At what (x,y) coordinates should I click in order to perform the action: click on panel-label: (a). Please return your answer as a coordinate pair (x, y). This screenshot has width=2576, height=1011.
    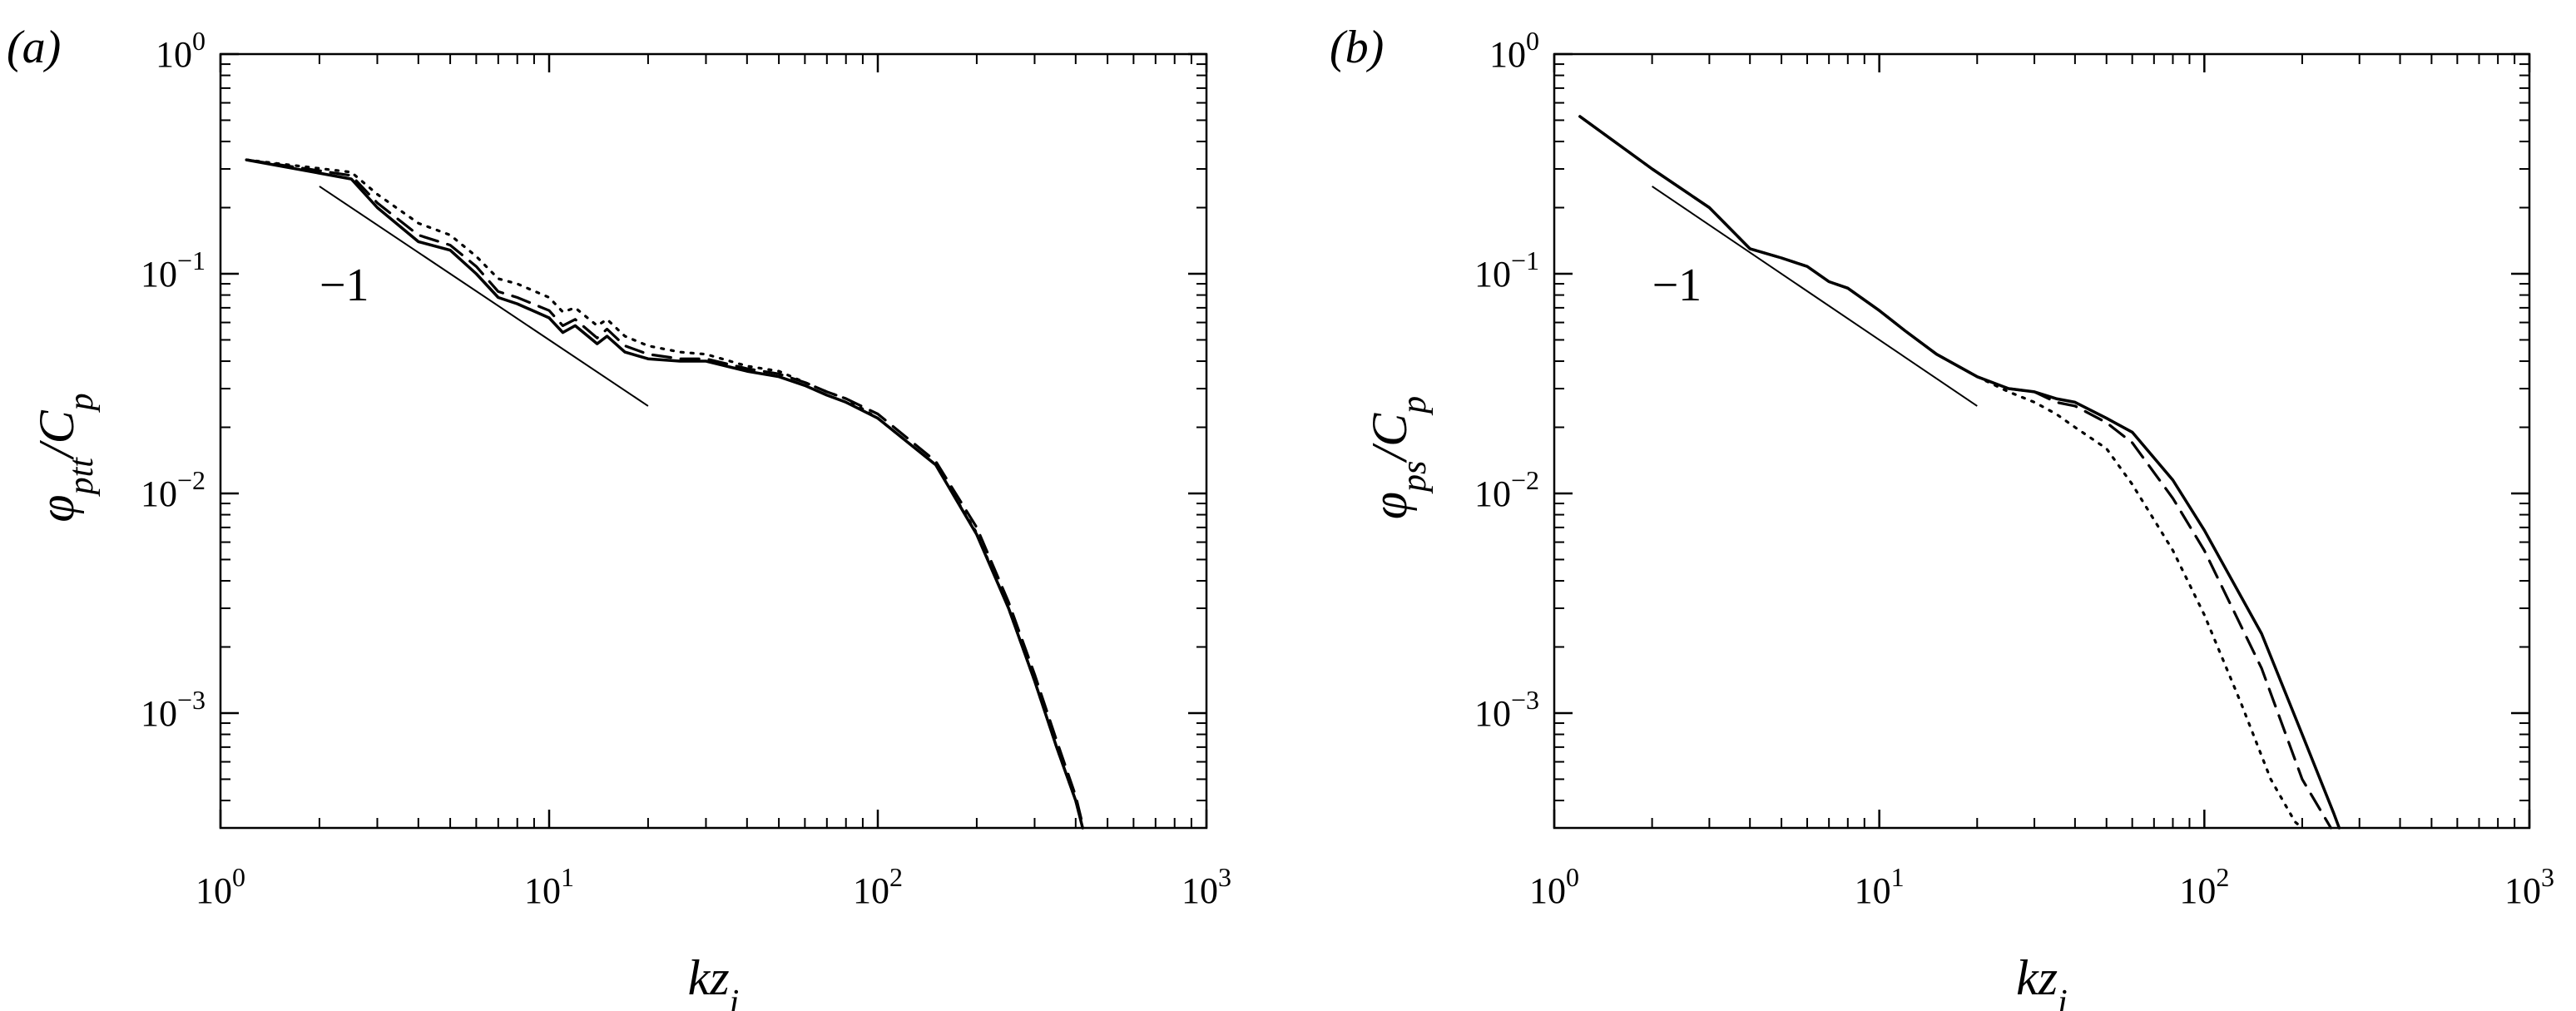
    Looking at the image, I should click on (34, 48).